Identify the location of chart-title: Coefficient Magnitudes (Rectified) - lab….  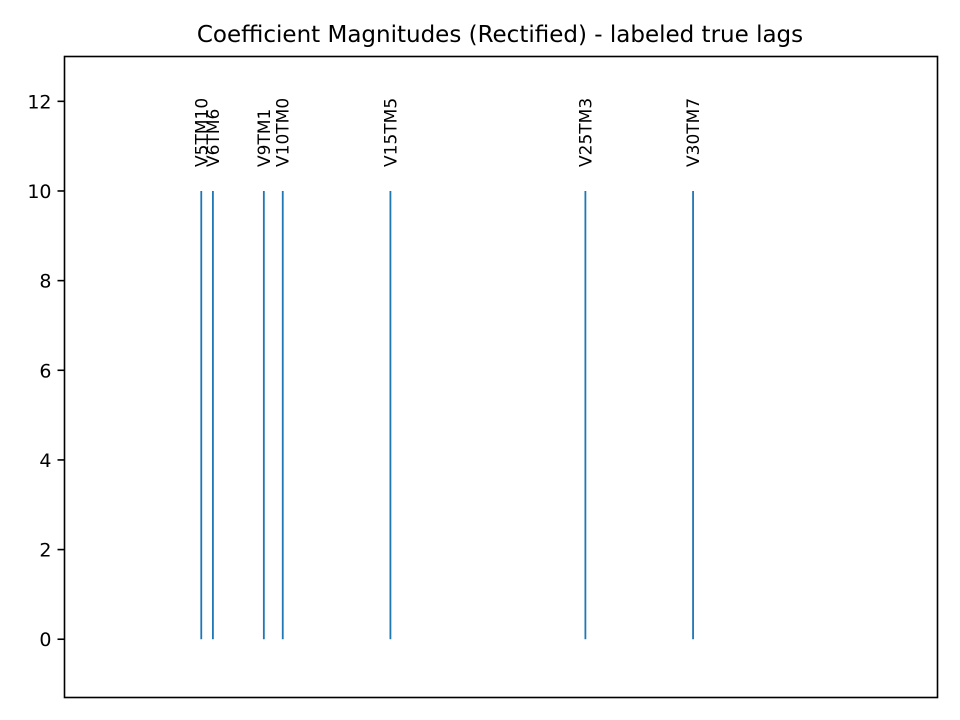
(500, 35).